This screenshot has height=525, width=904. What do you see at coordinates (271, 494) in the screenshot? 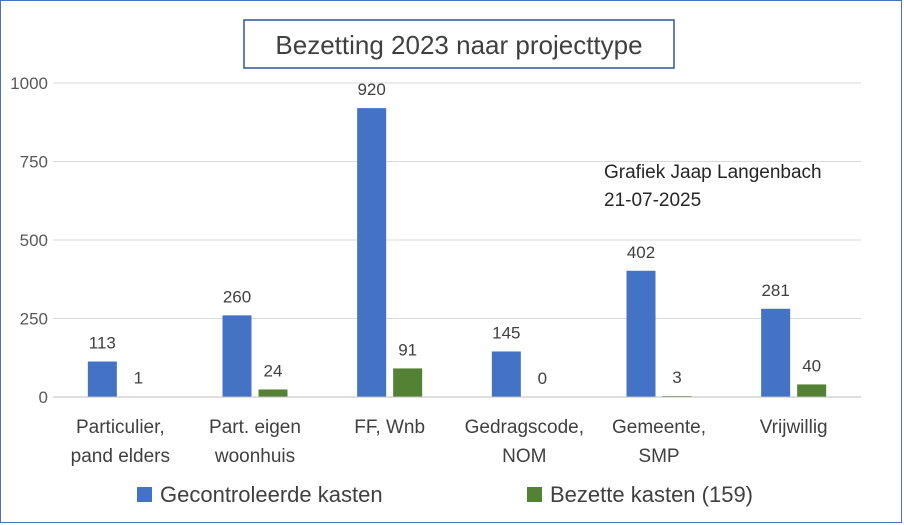
I see `legend-label: Gecontroleerde kasten` at bounding box center [271, 494].